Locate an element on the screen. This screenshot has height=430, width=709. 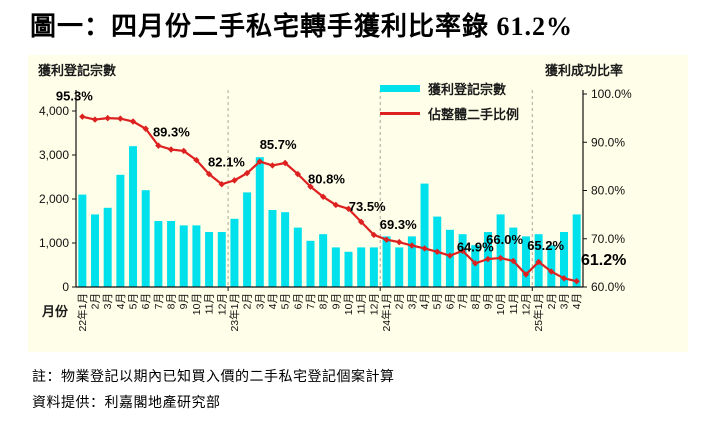
legend-item-line: 佔整體二手比例 is located at coordinates (449, 113).